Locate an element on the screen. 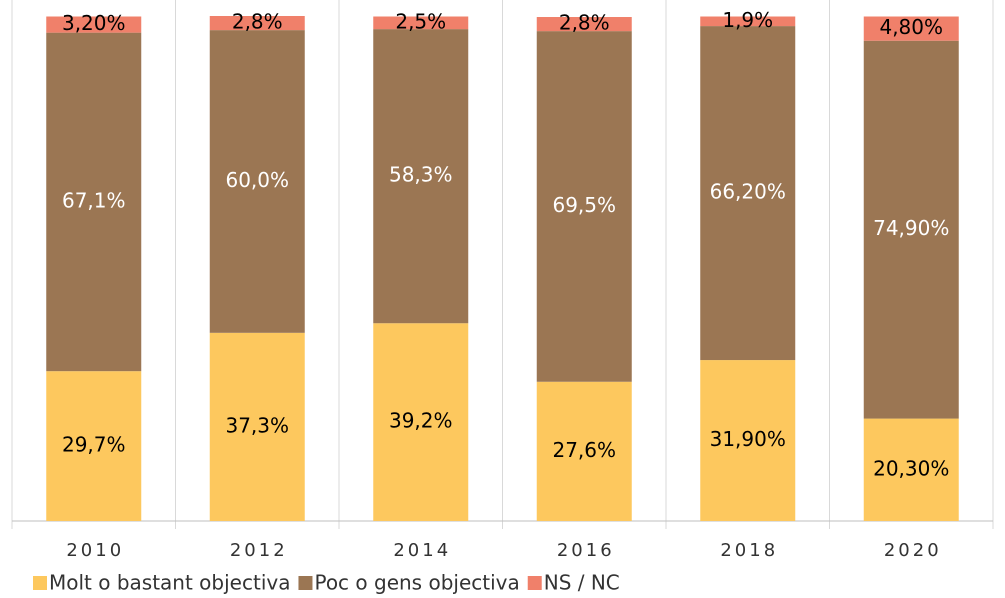 The width and height of the screenshot is (1005, 598). x-tick-label: 2014 is located at coordinates (422, 550).